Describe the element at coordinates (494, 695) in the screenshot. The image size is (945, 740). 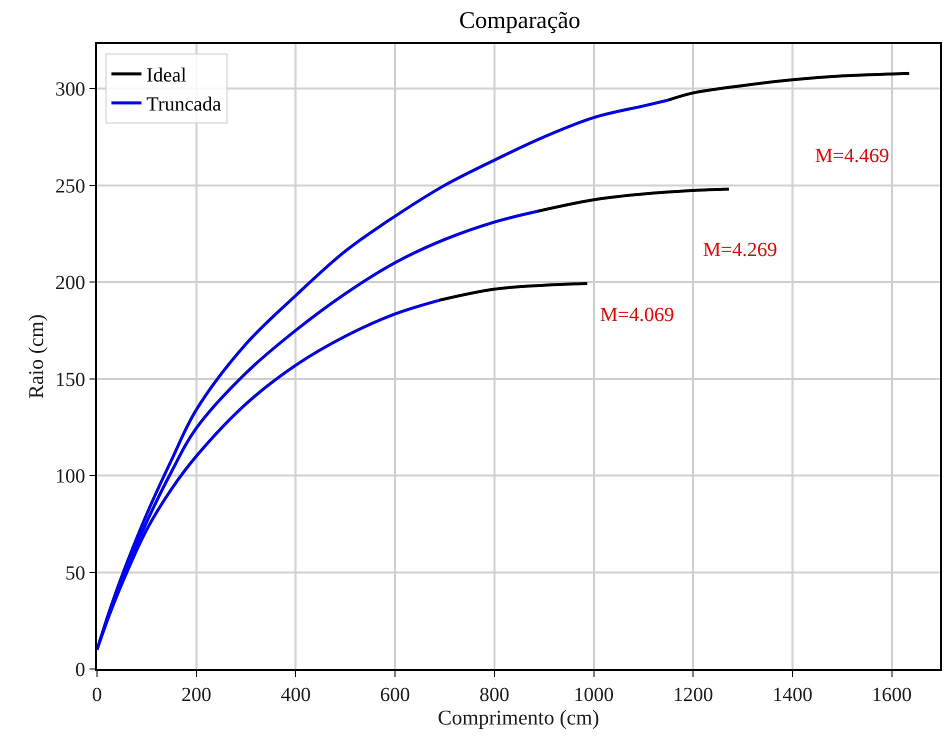
I see `x-tick-label: 800` at that location.